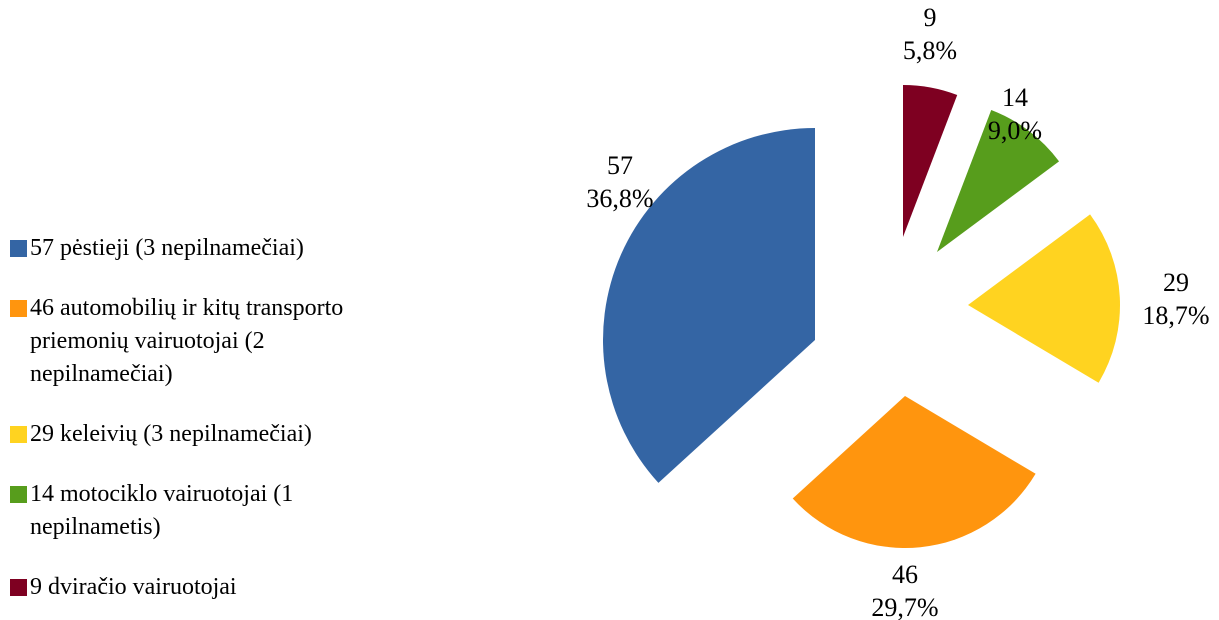  What do you see at coordinates (171, 434) in the screenshot?
I see `legend-label: 29 keleivių (3 nepilnamečiai)` at bounding box center [171, 434].